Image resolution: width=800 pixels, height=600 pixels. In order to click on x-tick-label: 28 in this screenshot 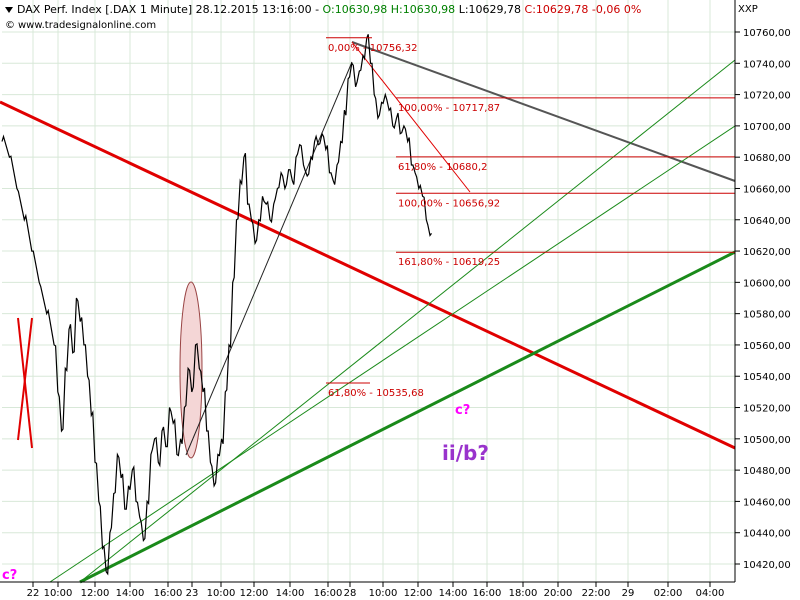, I will do `click(350, 593)`.